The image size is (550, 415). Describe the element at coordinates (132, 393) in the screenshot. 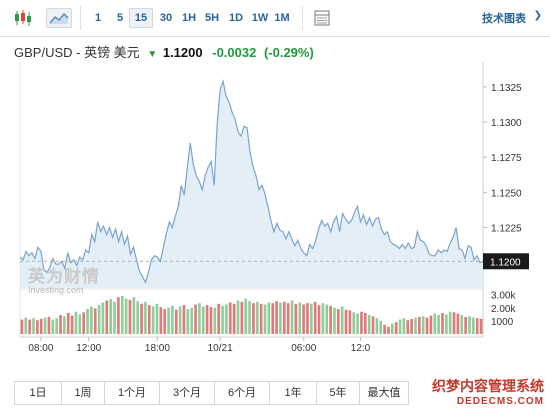

I see `range-button-2: 1个月` at that location.